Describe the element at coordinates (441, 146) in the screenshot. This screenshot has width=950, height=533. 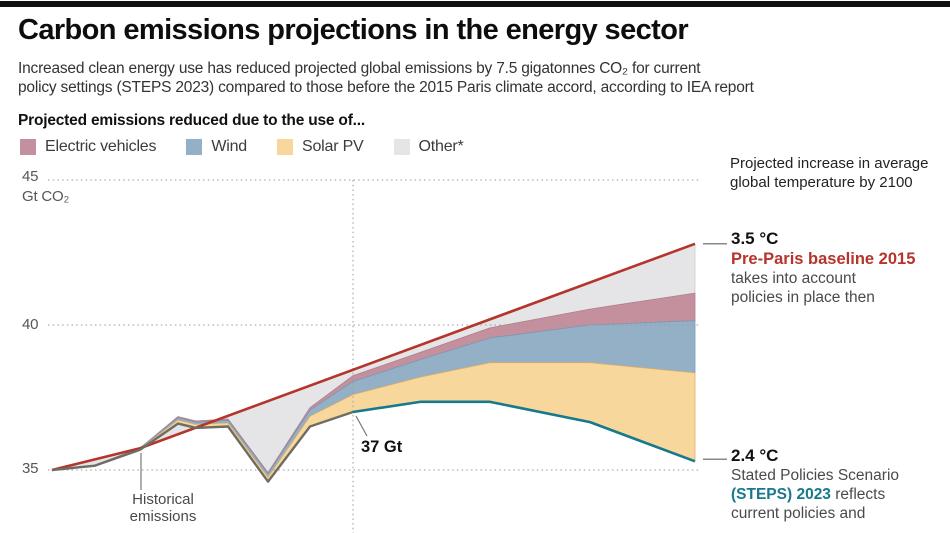
I see `legend-label: Other*` at that location.